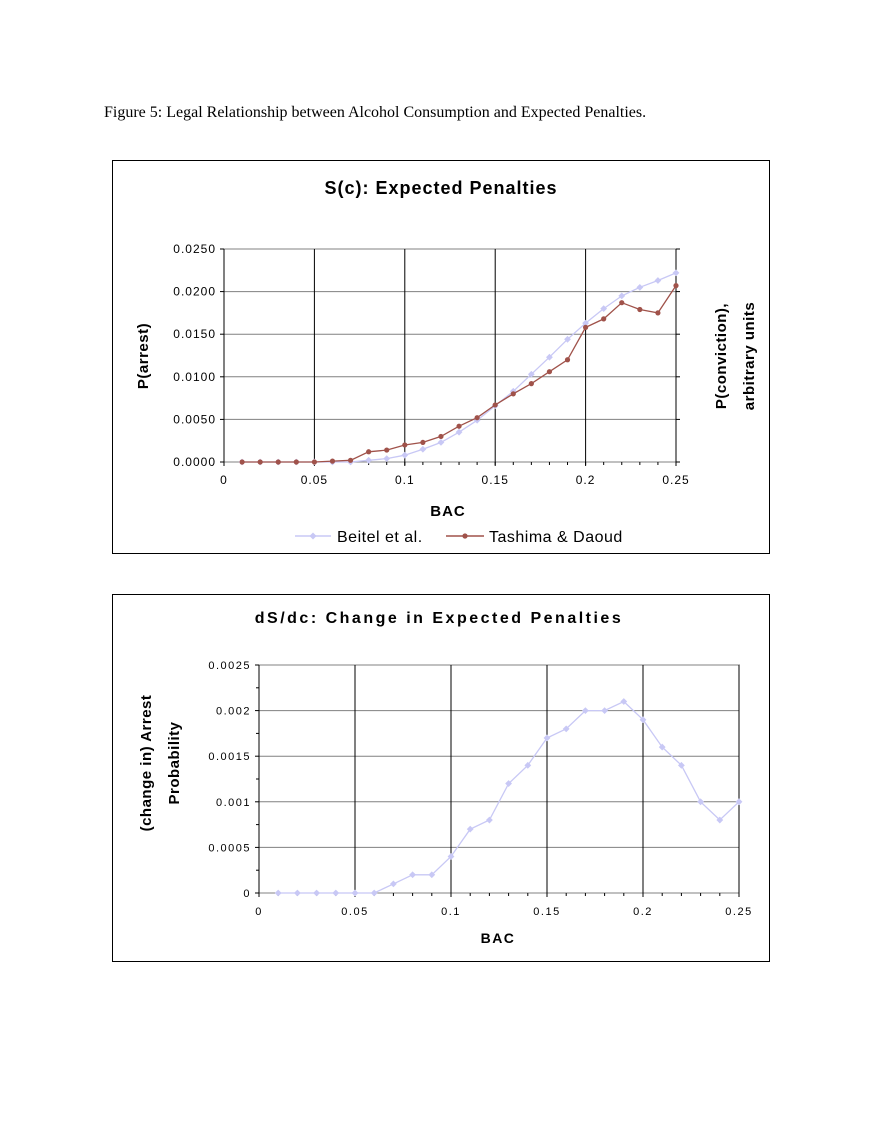 The height and width of the screenshot is (1139, 880). Describe the element at coordinates (194, 377) in the screenshot. I see `y-tick-label: 0.0100` at that location.